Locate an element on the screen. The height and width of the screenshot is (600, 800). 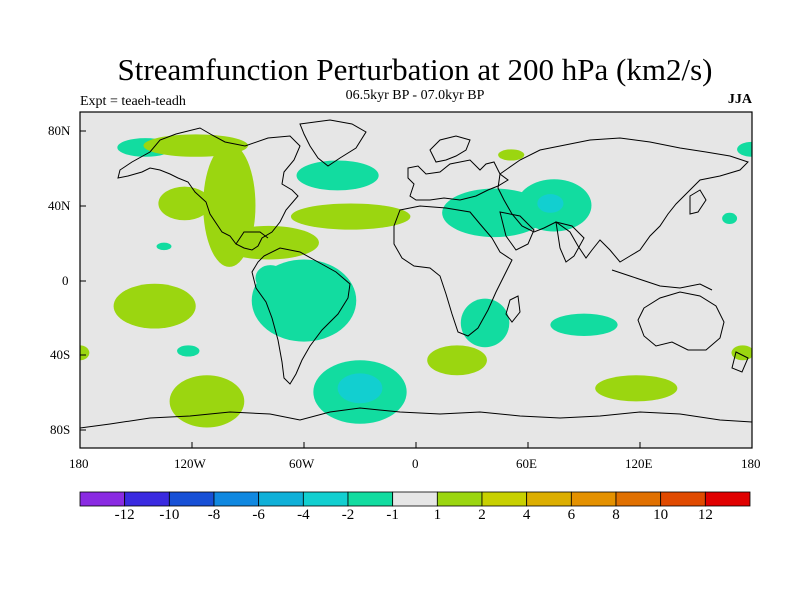
colorbar-label-5: -2 is located at coordinates (348, 515).